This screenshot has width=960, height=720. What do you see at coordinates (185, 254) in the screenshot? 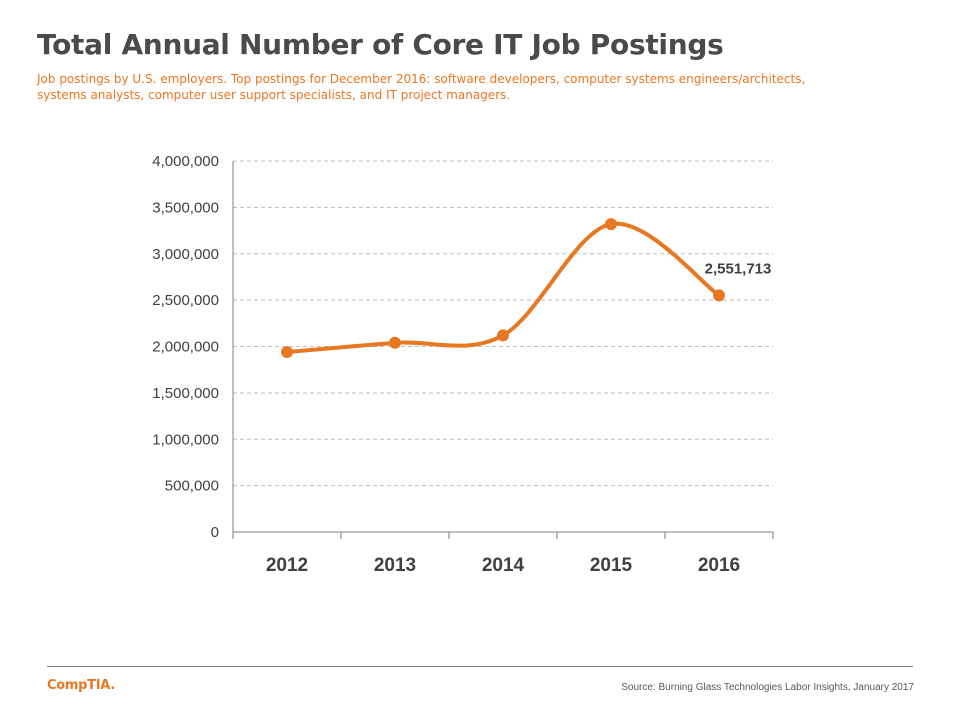
I see `y-tick-label: 3,000,000` at bounding box center [185, 254].